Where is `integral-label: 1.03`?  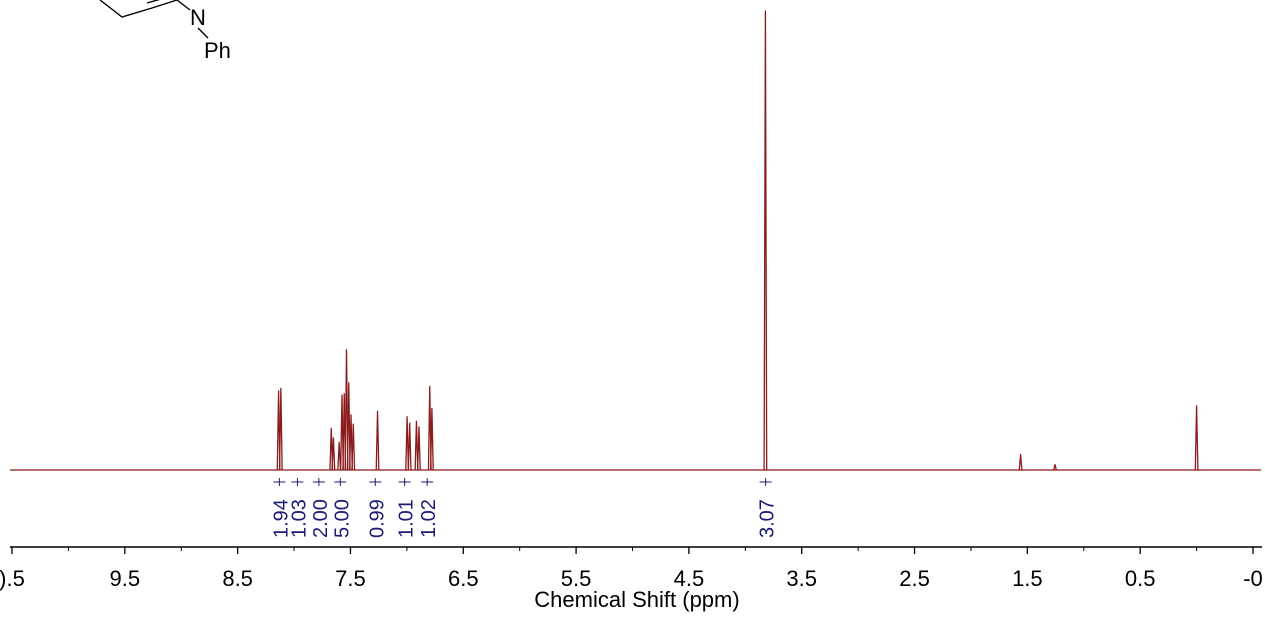 integral-label: 1.03 is located at coordinates (299, 518).